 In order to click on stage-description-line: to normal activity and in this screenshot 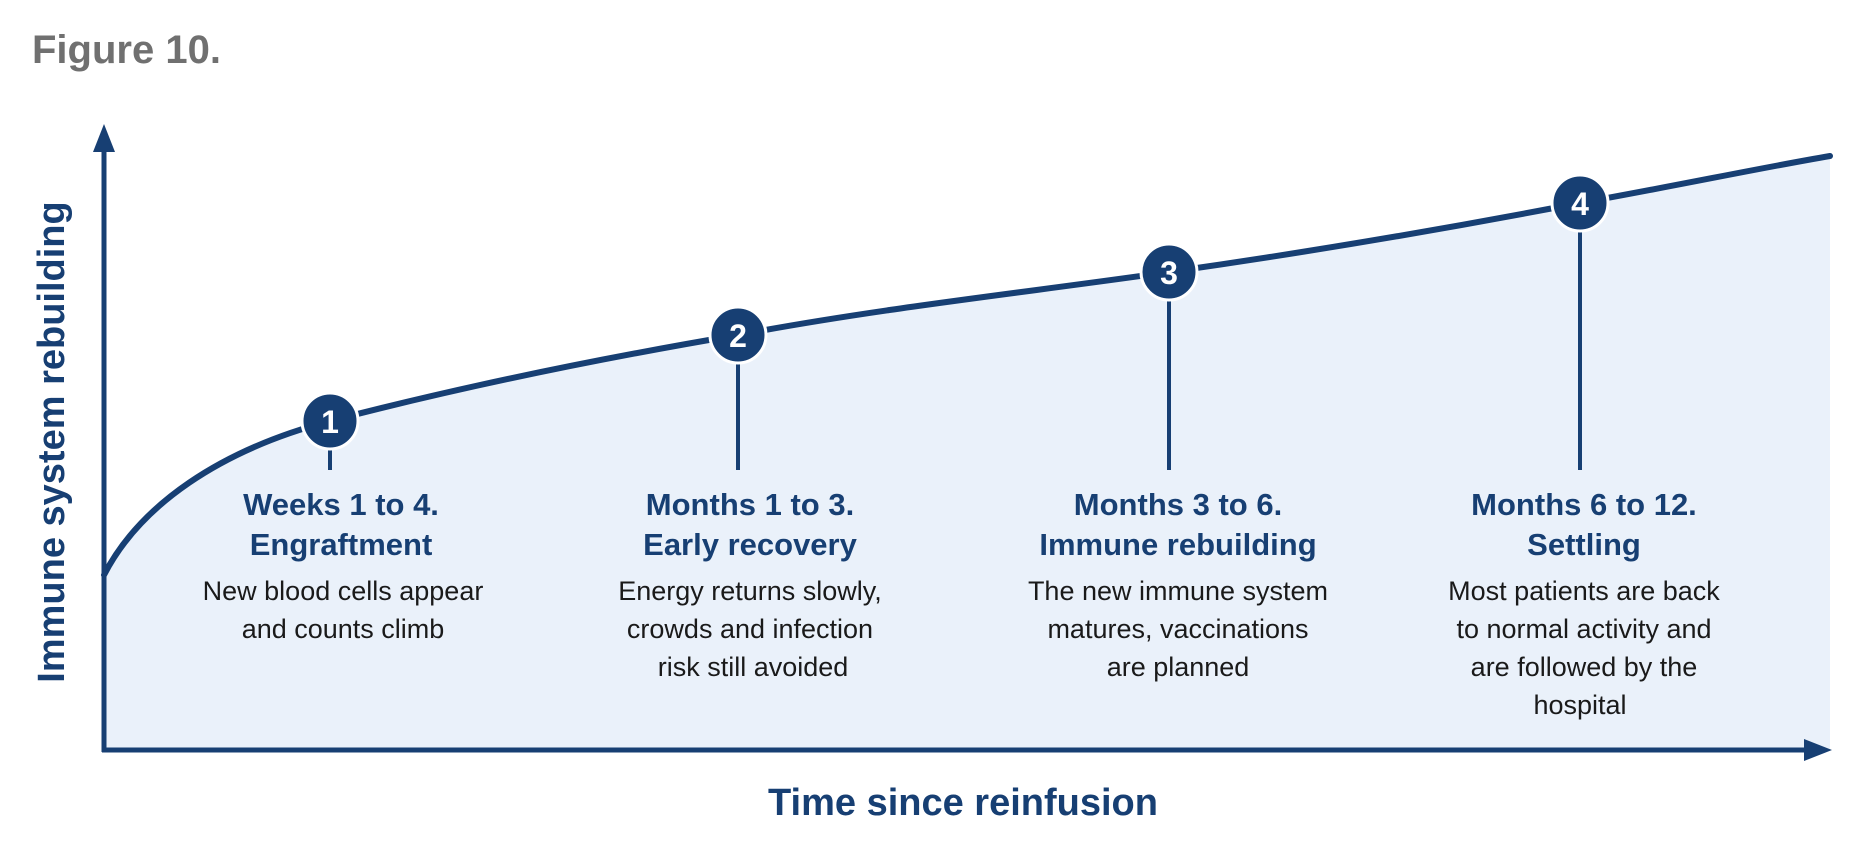, I will do `click(1583, 629)`.